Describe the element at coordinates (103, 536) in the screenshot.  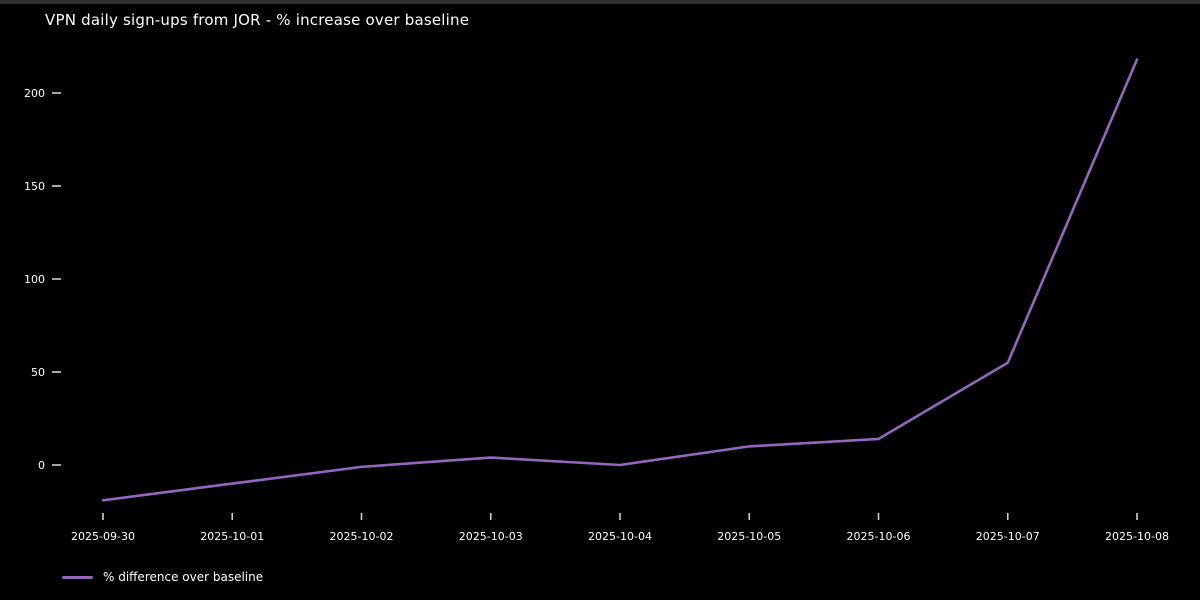
I see `x-tick-label: 2025-09-30` at that location.